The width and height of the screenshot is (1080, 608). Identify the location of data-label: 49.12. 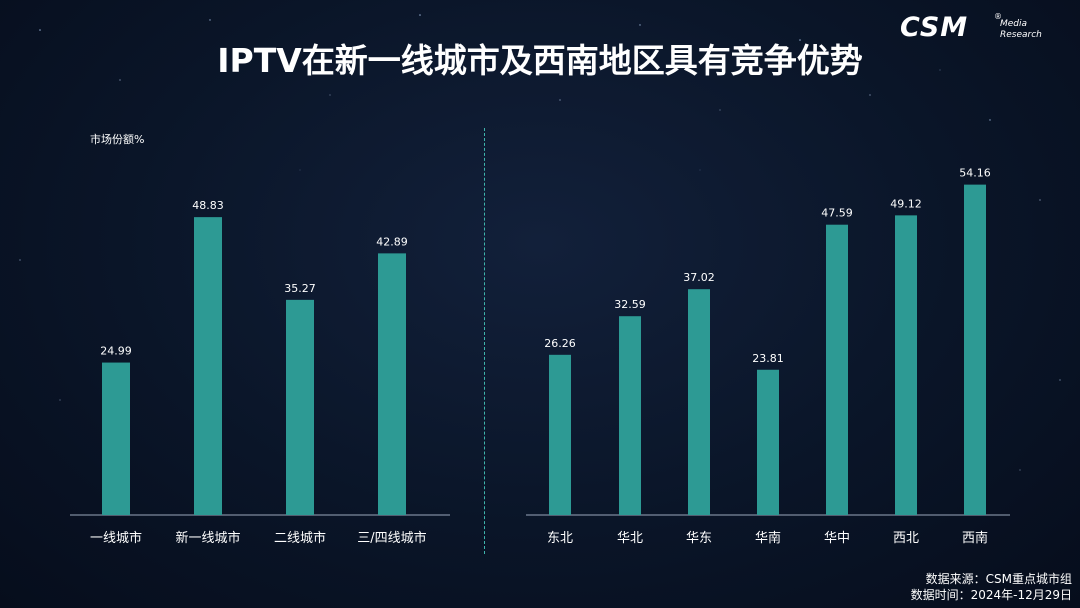
(906, 203).